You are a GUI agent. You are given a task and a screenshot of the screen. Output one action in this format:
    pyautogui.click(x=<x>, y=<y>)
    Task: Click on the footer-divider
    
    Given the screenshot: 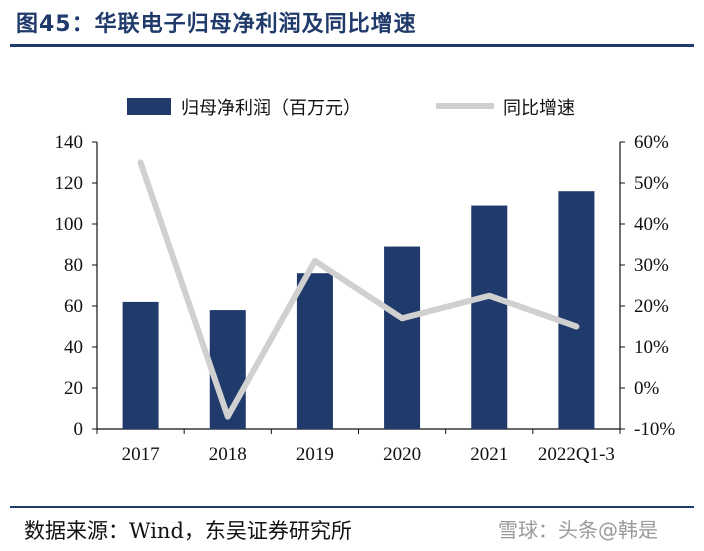 What is the action you would take?
    pyautogui.click(x=352, y=507)
    